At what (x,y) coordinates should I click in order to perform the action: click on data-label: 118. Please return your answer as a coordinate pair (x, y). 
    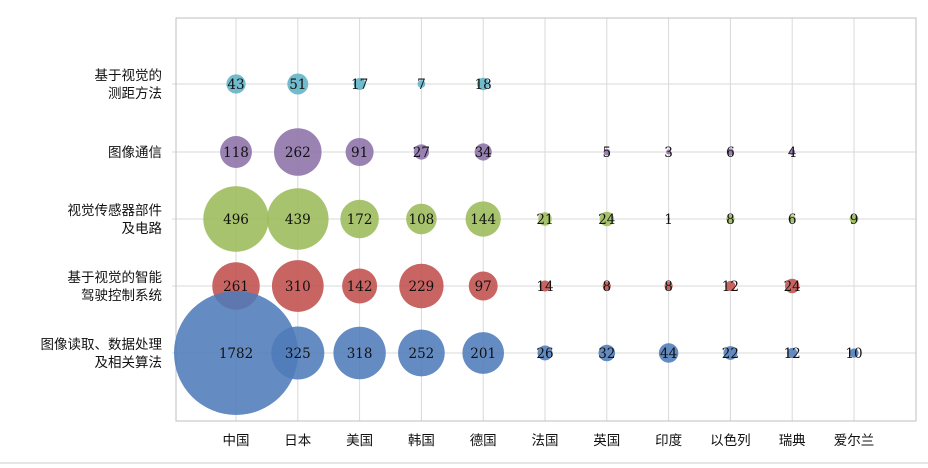
    Looking at the image, I should click on (236, 153).